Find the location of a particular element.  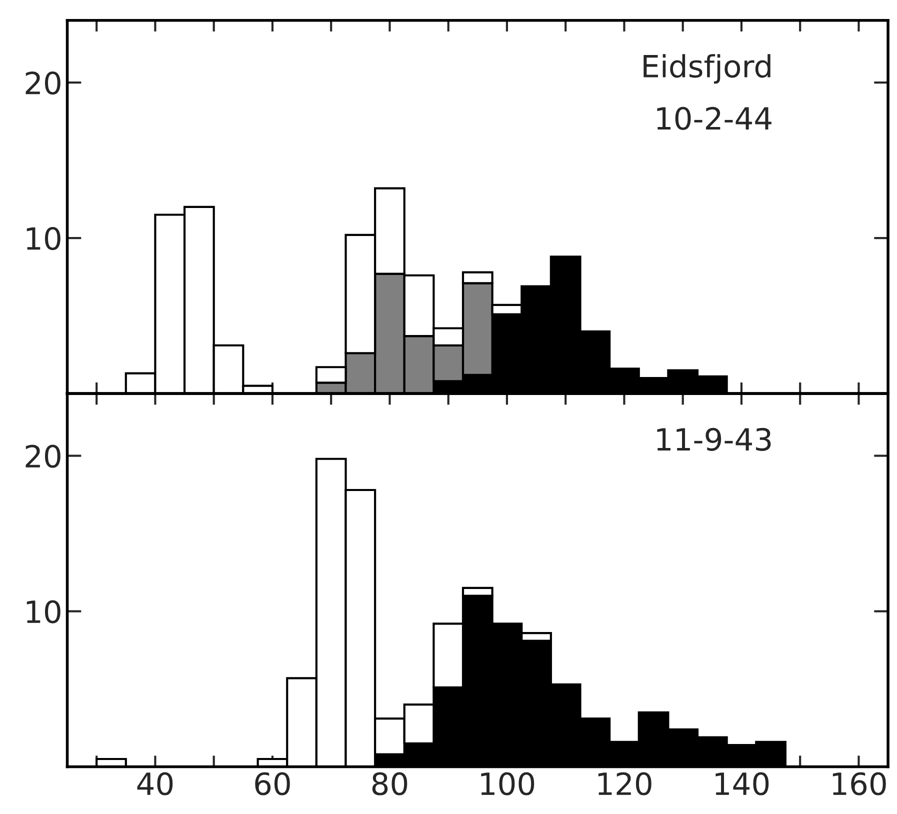

x-tick-label: 40 is located at coordinates (155, 784).